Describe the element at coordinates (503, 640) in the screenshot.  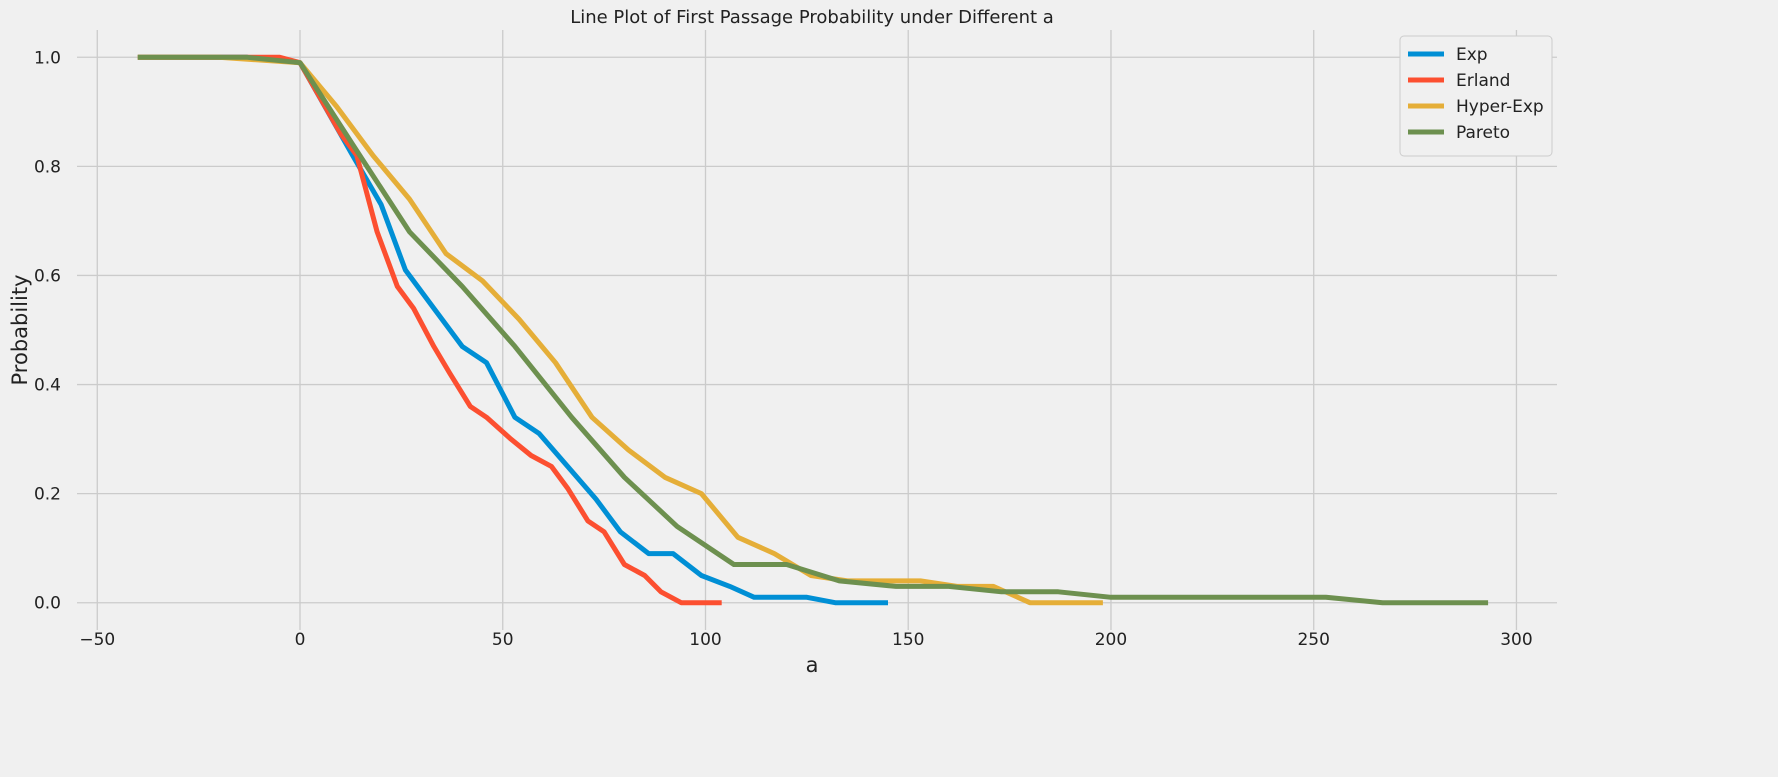
I see `x-tick-label: 50` at that location.